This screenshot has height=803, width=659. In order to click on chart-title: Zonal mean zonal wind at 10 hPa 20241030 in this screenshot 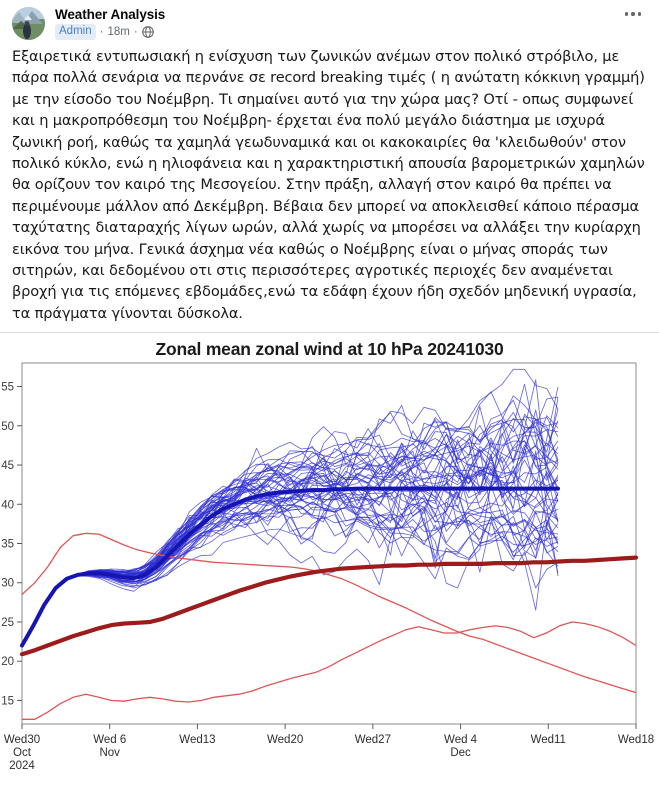, I will do `click(329, 349)`.